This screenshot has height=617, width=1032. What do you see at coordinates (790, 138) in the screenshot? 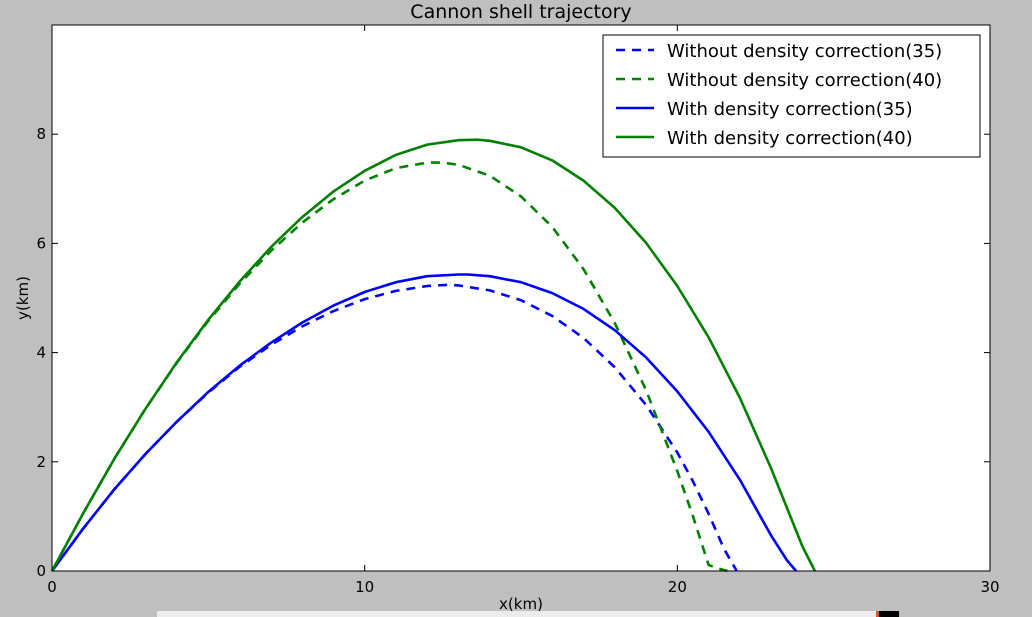
I see `legend-label-3: With density correction(40)` at bounding box center [790, 138].